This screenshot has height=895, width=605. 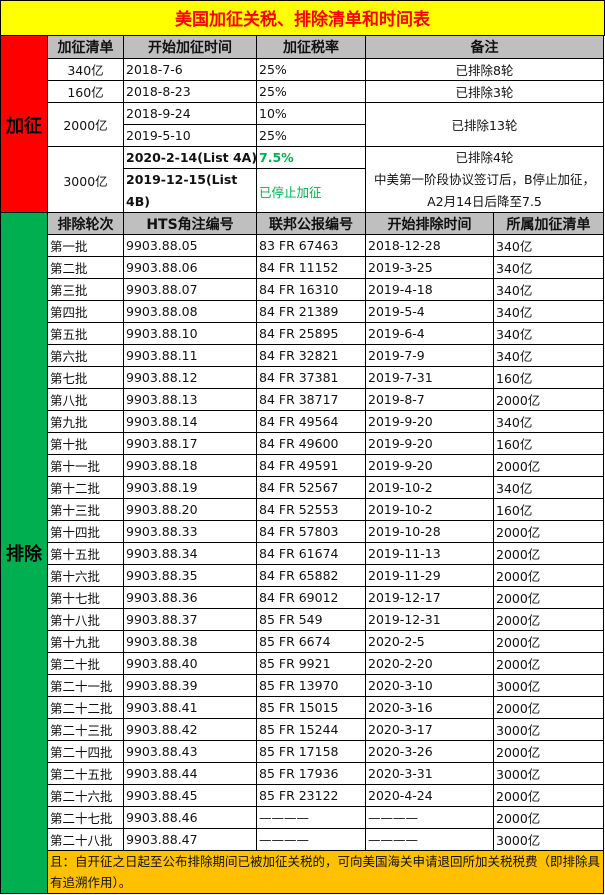 What do you see at coordinates (85, 355) in the screenshot?
I see `round-cell: 第六批` at bounding box center [85, 355].